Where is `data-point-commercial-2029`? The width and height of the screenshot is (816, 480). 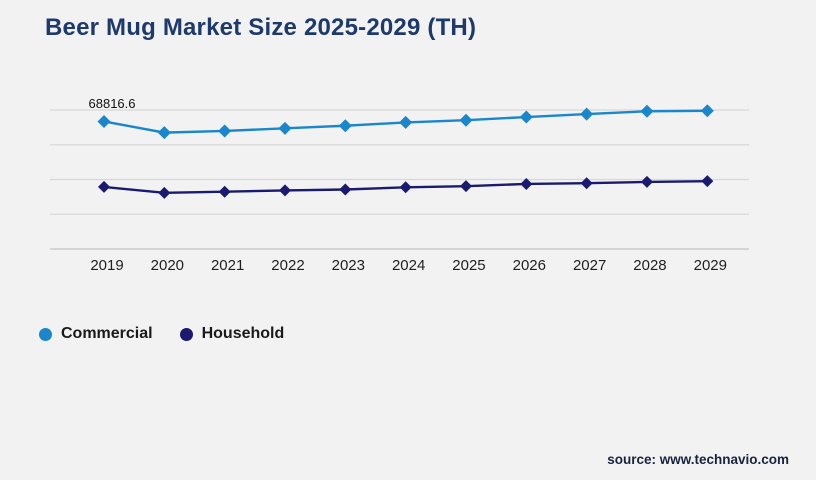 data-point-commercial-2029 is located at coordinates (707, 111).